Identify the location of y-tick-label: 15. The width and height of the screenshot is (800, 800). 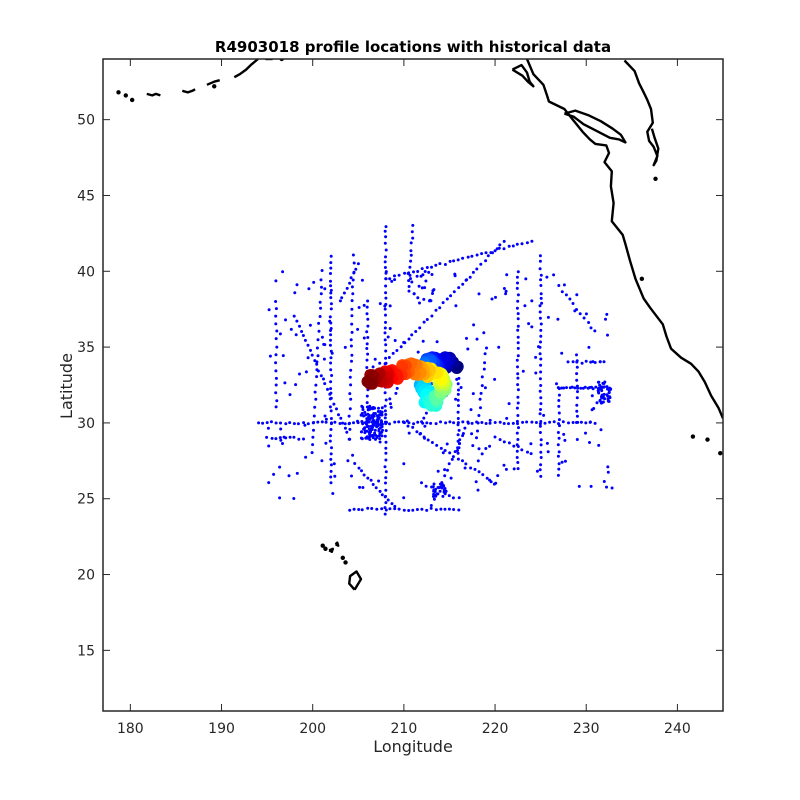
(86, 651).